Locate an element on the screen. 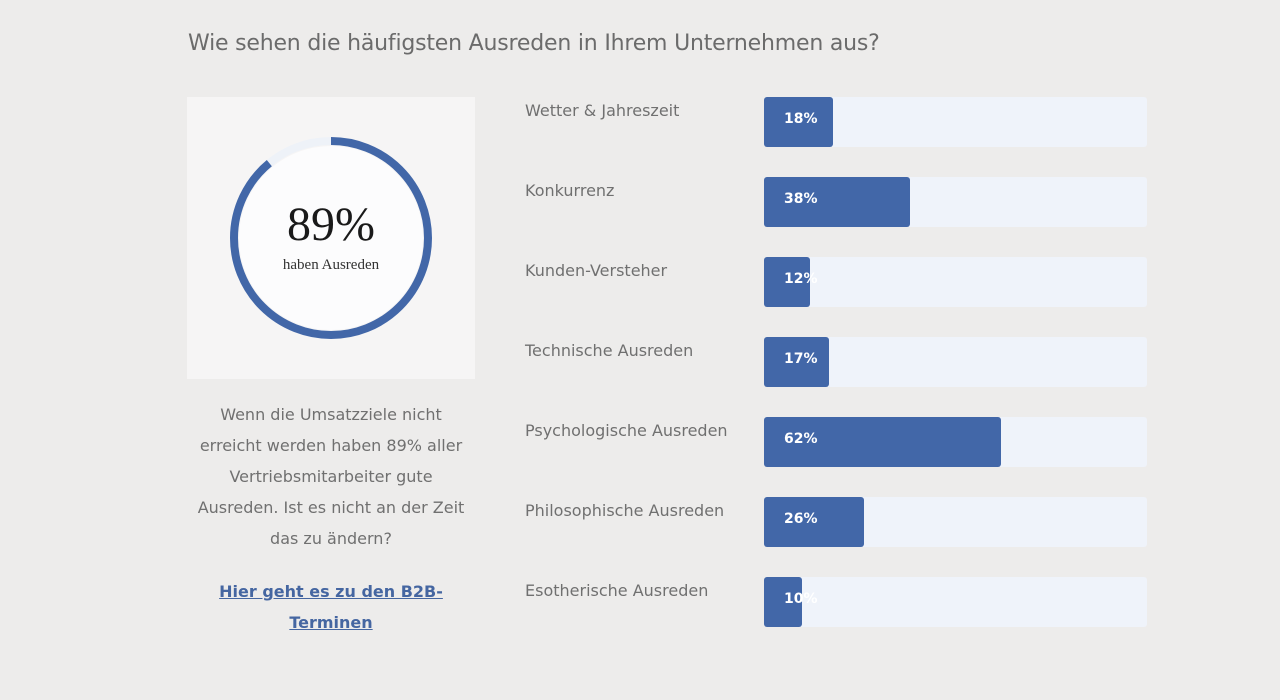  bar-track: 26% is located at coordinates (955, 522).